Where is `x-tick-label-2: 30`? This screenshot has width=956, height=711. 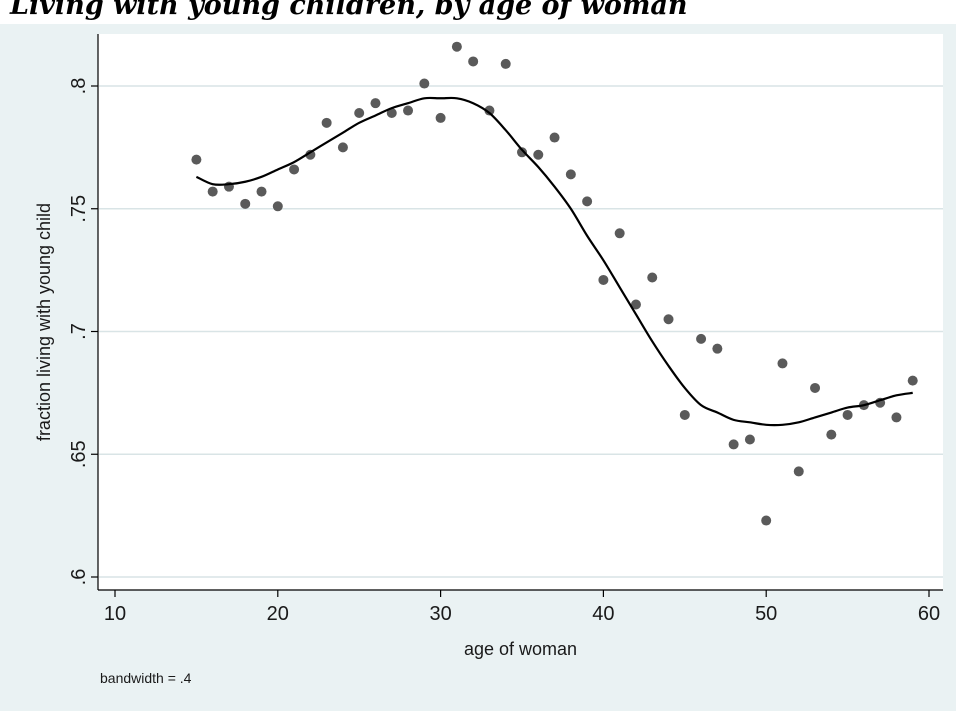
x-tick-label-2: 30 is located at coordinates (440, 614).